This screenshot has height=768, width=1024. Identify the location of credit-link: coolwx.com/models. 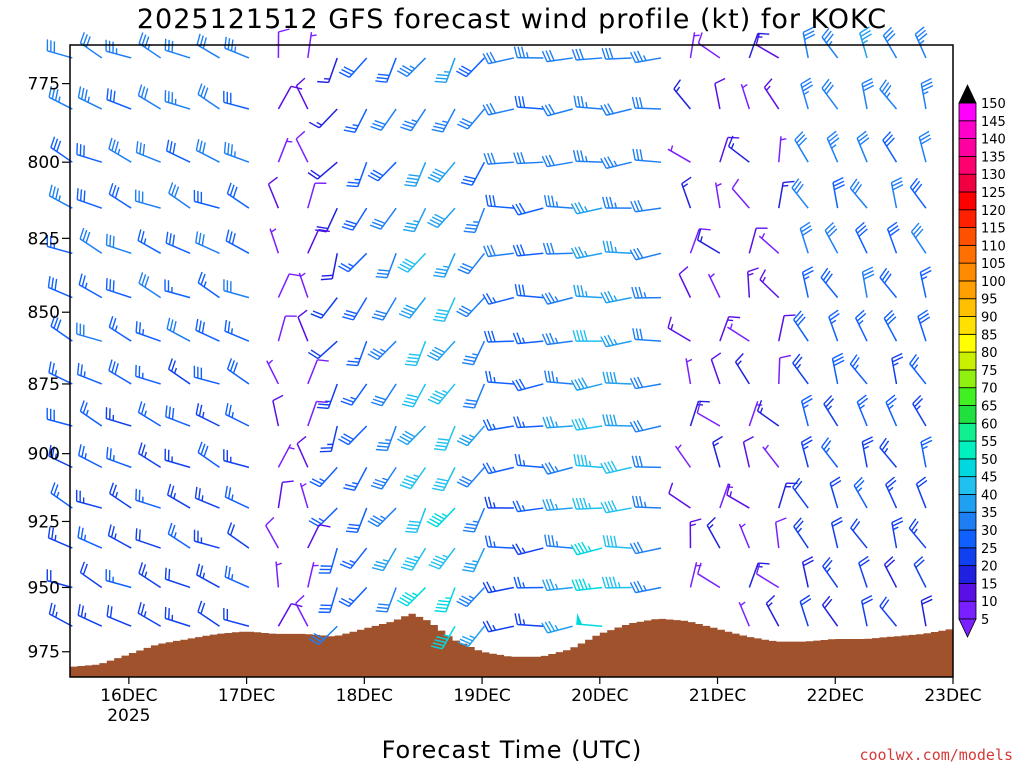
(936, 755).